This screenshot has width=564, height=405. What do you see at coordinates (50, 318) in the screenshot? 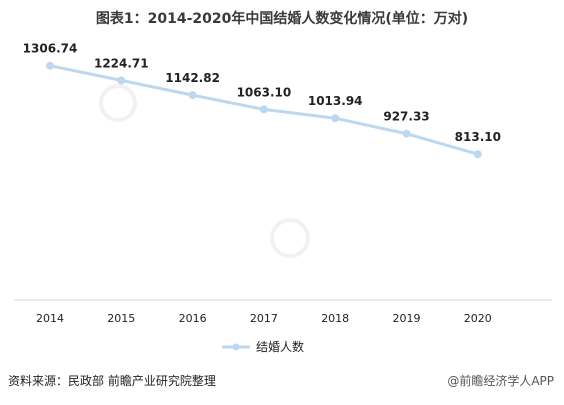
I see `x-tick-label: 2014` at bounding box center [50, 318].